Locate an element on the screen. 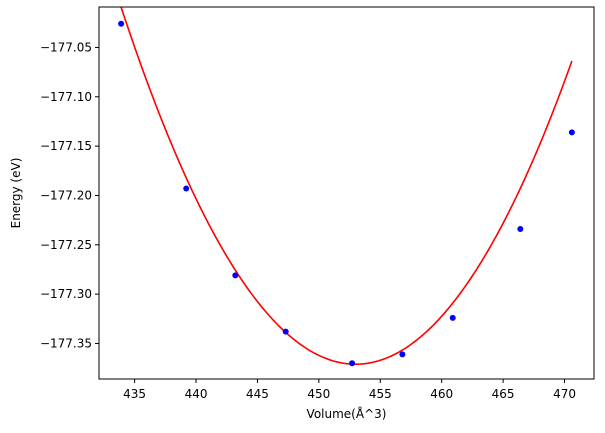  y-axis-label: Energy (eV) is located at coordinates (16, 193).